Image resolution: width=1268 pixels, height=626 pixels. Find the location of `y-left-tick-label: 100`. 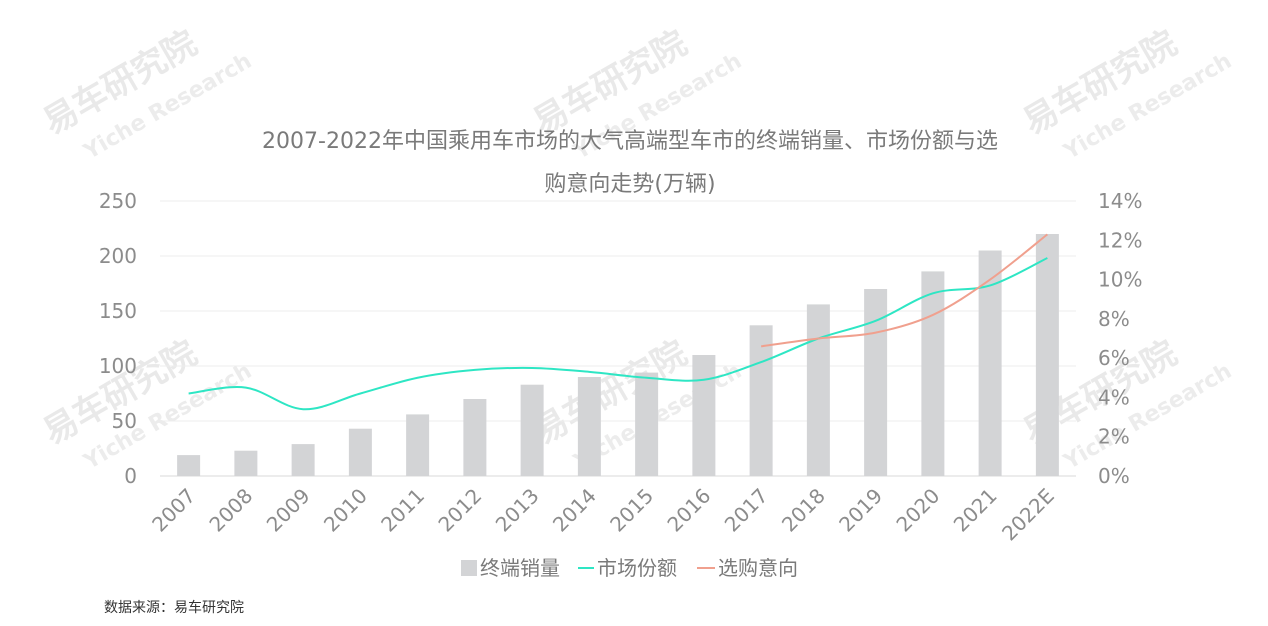

y-left-tick-label: 100 is located at coordinates (118, 366).